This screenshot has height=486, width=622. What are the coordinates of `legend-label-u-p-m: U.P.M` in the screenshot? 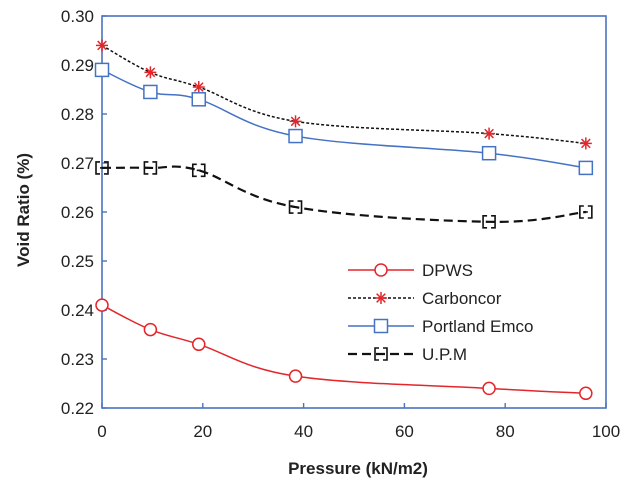 It's located at (444, 354).